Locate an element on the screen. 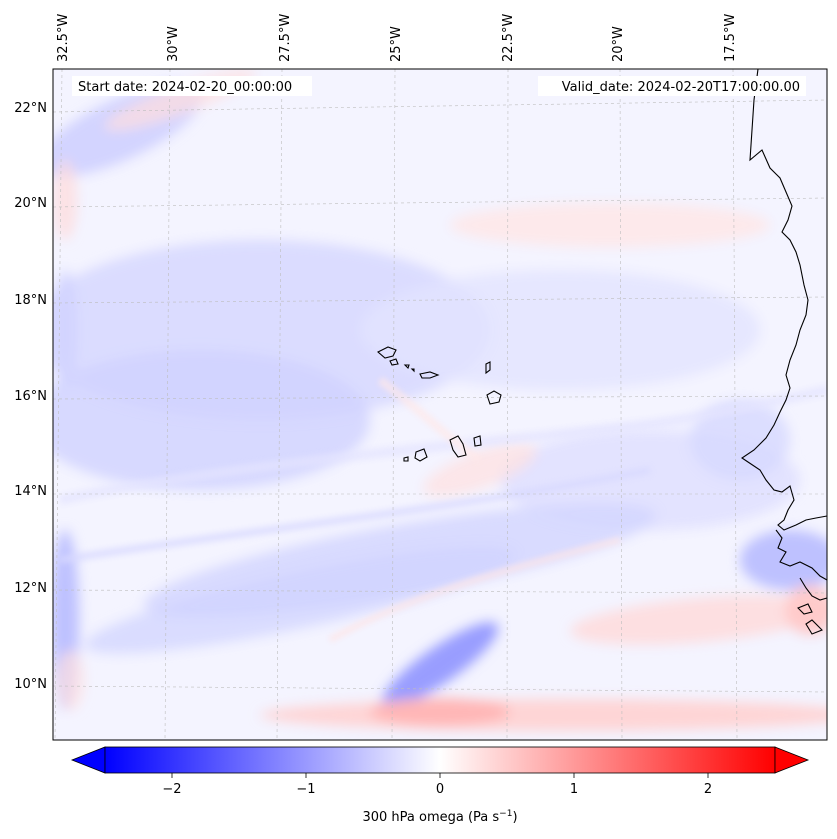 This screenshot has width=837, height=839. colorbar-tick-label: −1 is located at coordinates (305, 789).